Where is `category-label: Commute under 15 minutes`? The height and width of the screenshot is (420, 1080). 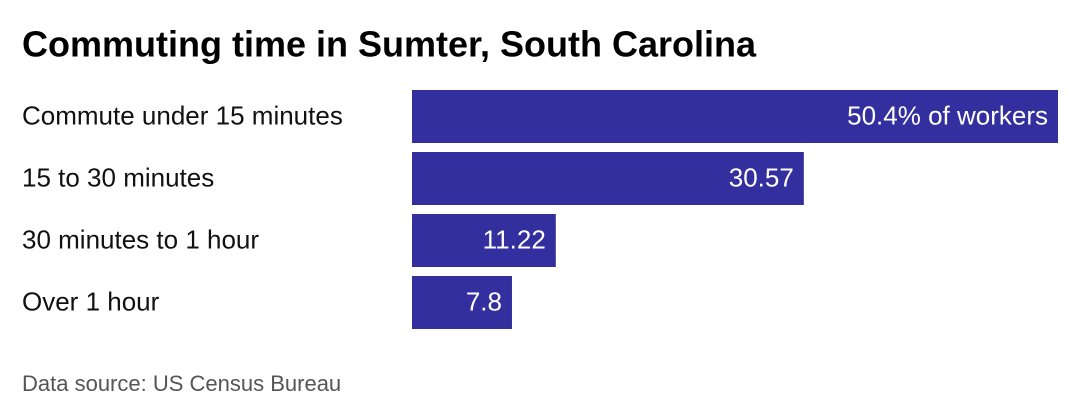
category-label: Commute under 15 minutes is located at coordinates (182, 115).